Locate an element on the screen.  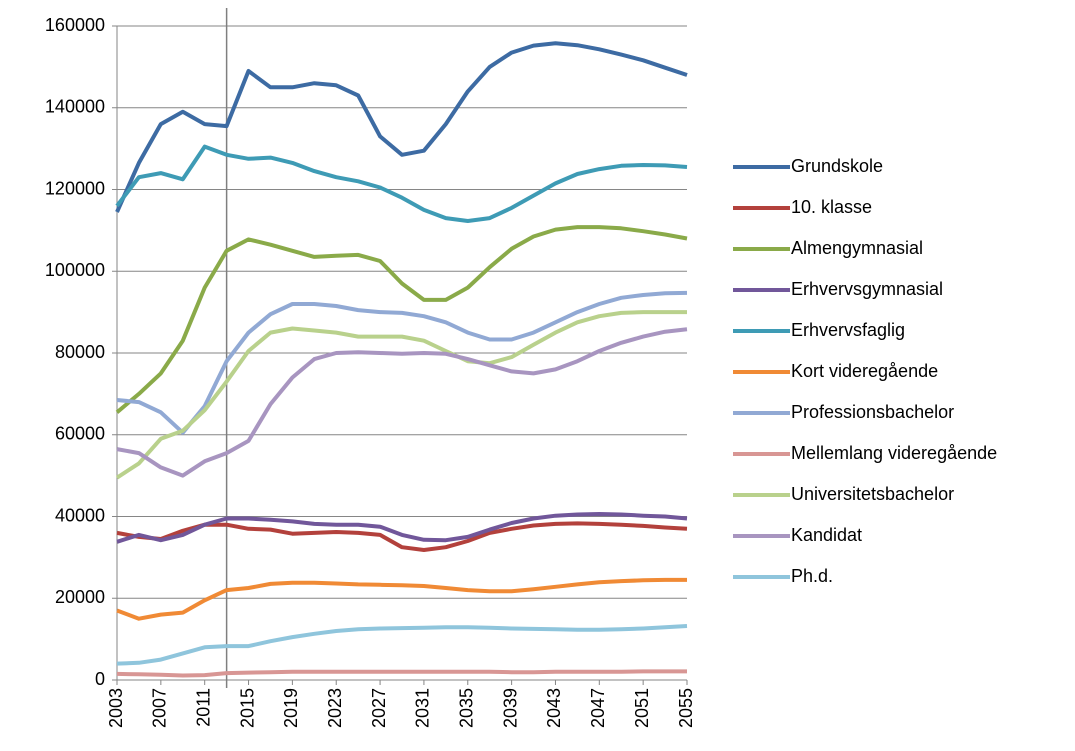
legend-label: Professionsbachelor is located at coordinates (872, 412).